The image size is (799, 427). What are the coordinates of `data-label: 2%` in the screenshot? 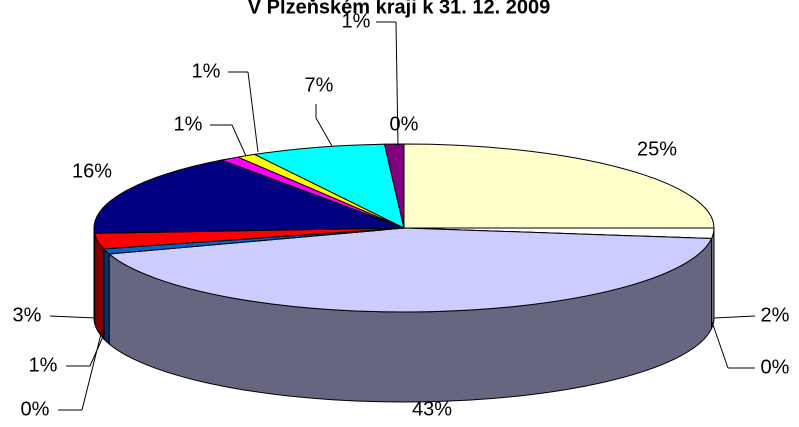 It's located at (775, 315).